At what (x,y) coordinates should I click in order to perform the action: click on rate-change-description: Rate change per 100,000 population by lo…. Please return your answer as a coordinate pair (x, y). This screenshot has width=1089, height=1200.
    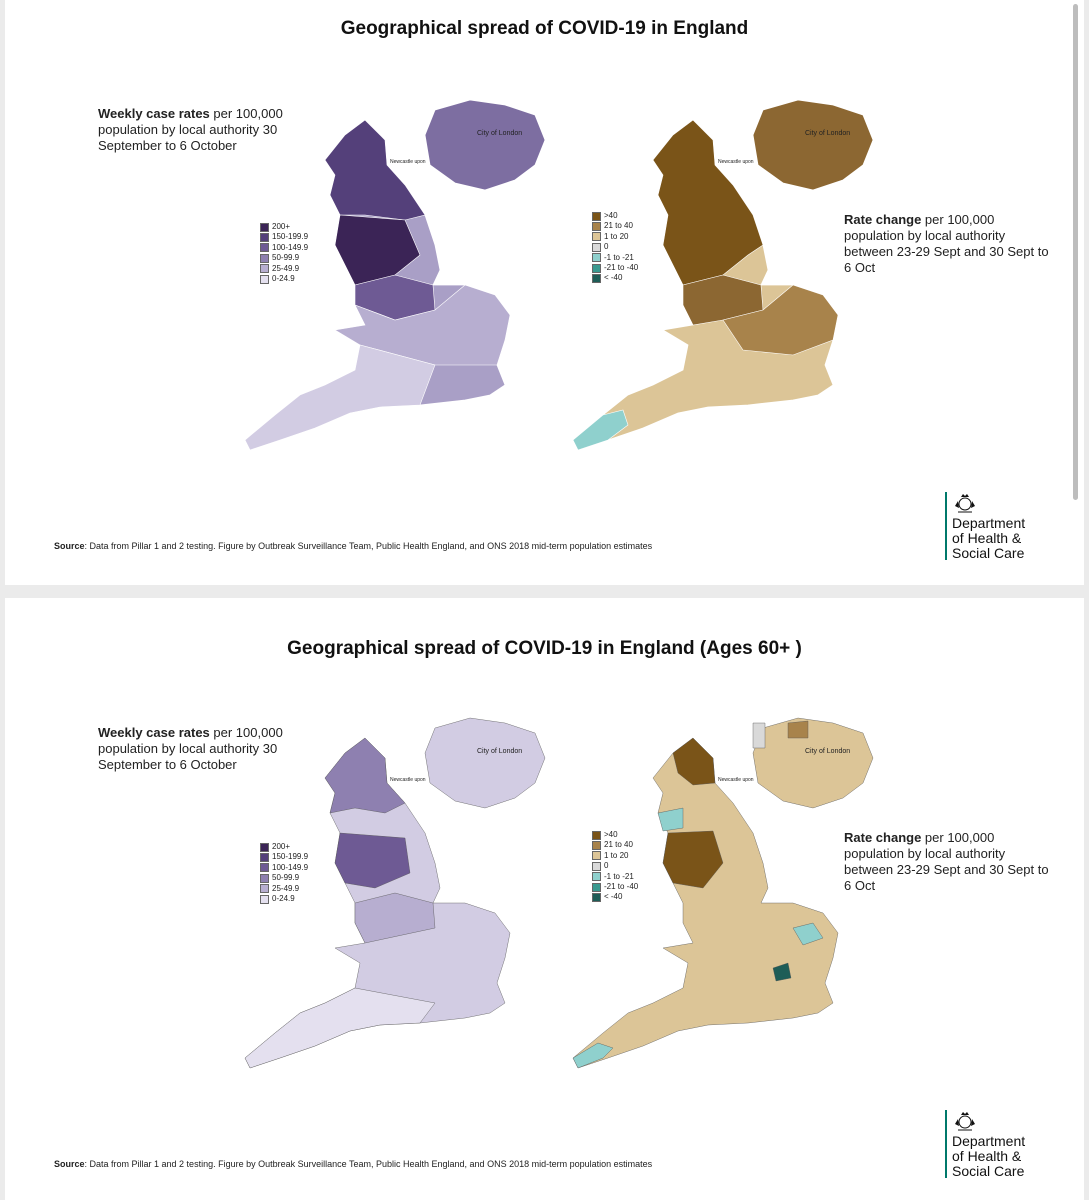
    Looking at the image, I should click on (949, 862).